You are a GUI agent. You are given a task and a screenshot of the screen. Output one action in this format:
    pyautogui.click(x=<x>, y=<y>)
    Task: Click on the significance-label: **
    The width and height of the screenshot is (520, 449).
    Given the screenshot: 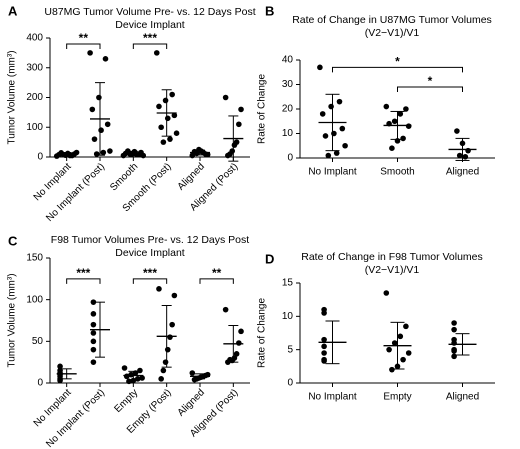 What is the action you would take?
    pyautogui.click(x=84, y=38)
    